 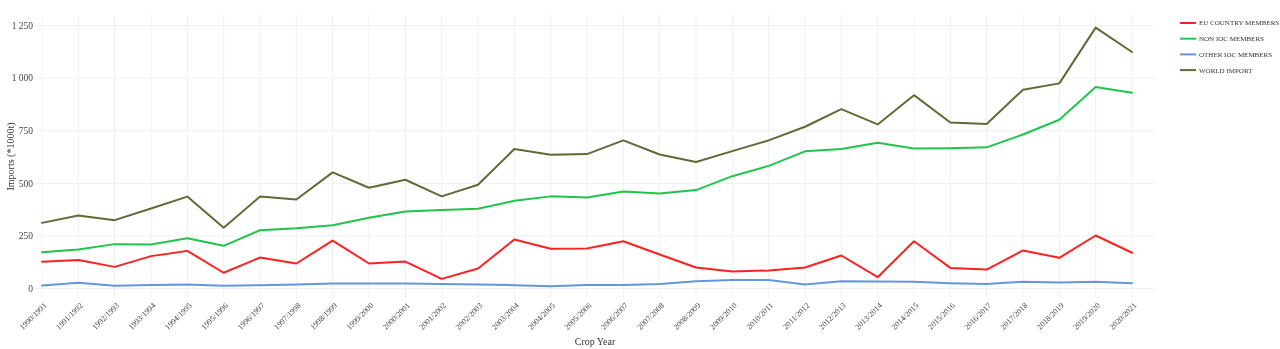 What do you see at coordinates (26, 236) in the screenshot?
I see `y-tick-label: 250` at bounding box center [26, 236].